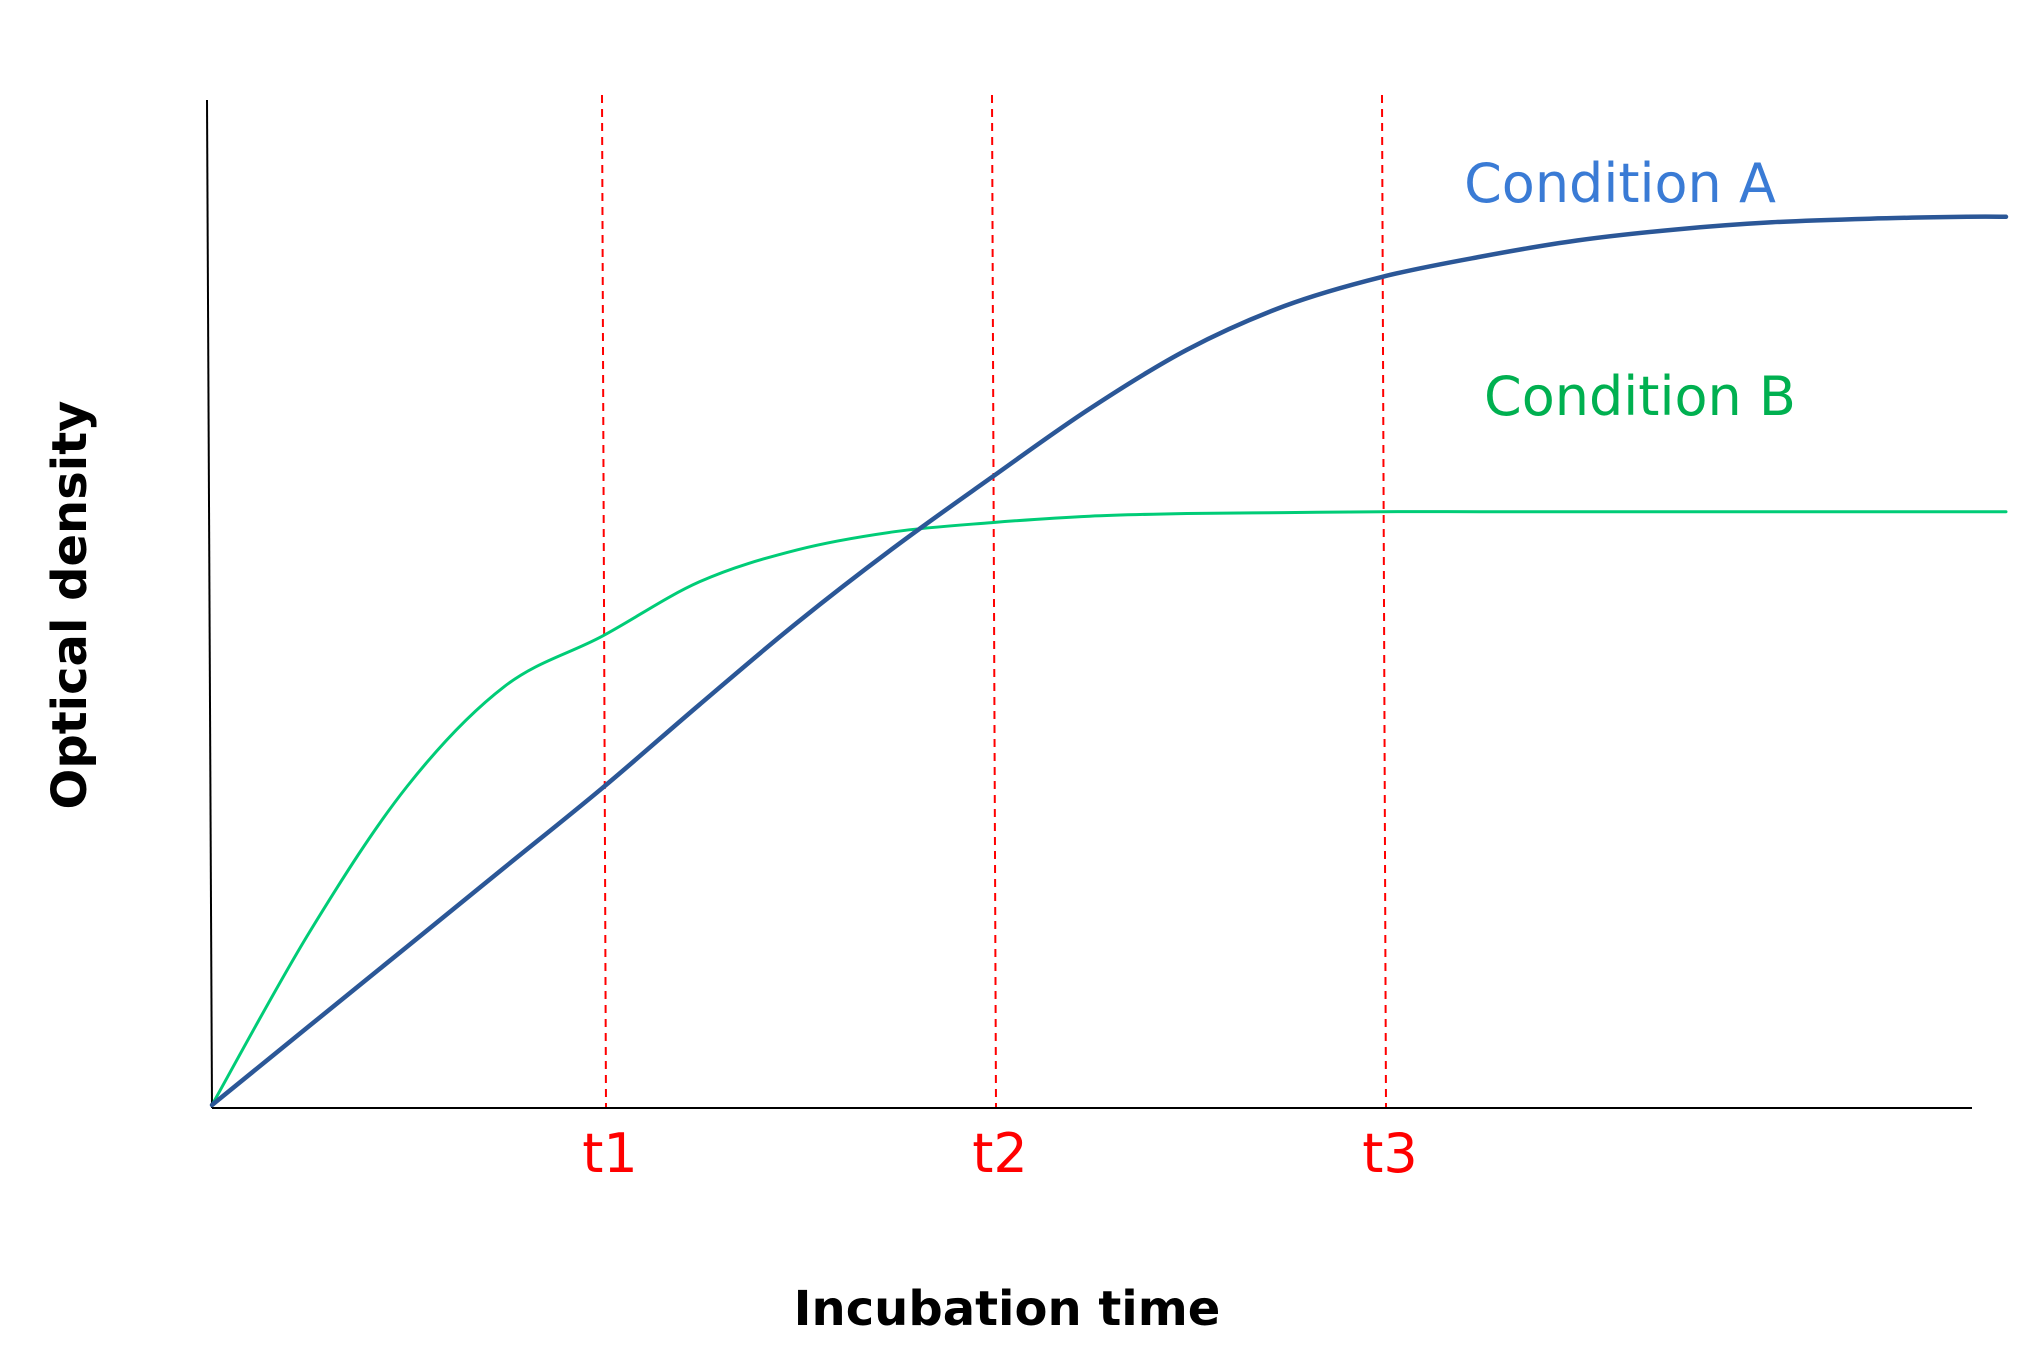 This screenshot has height=1360, width=2022. What do you see at coordinates (1007, 1309) in the screenshot?
I see `x-axis-title: Incubation time` at bounding box center [1007, 1309].